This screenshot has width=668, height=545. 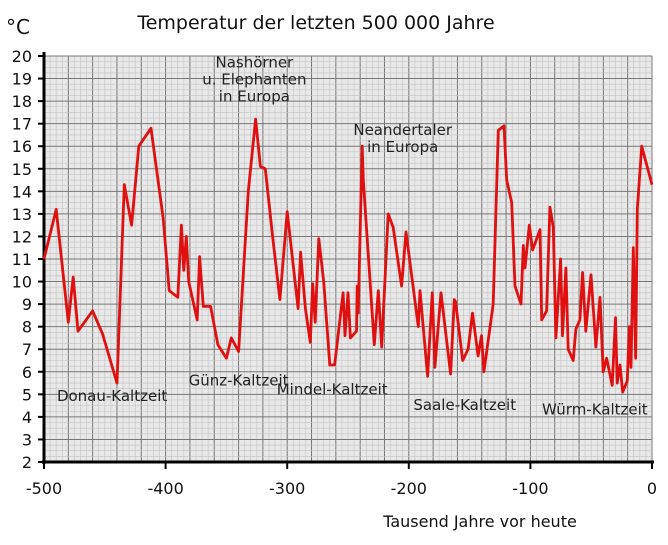 I want to click on y-tick-label: 15, so click(x=22, y=169).